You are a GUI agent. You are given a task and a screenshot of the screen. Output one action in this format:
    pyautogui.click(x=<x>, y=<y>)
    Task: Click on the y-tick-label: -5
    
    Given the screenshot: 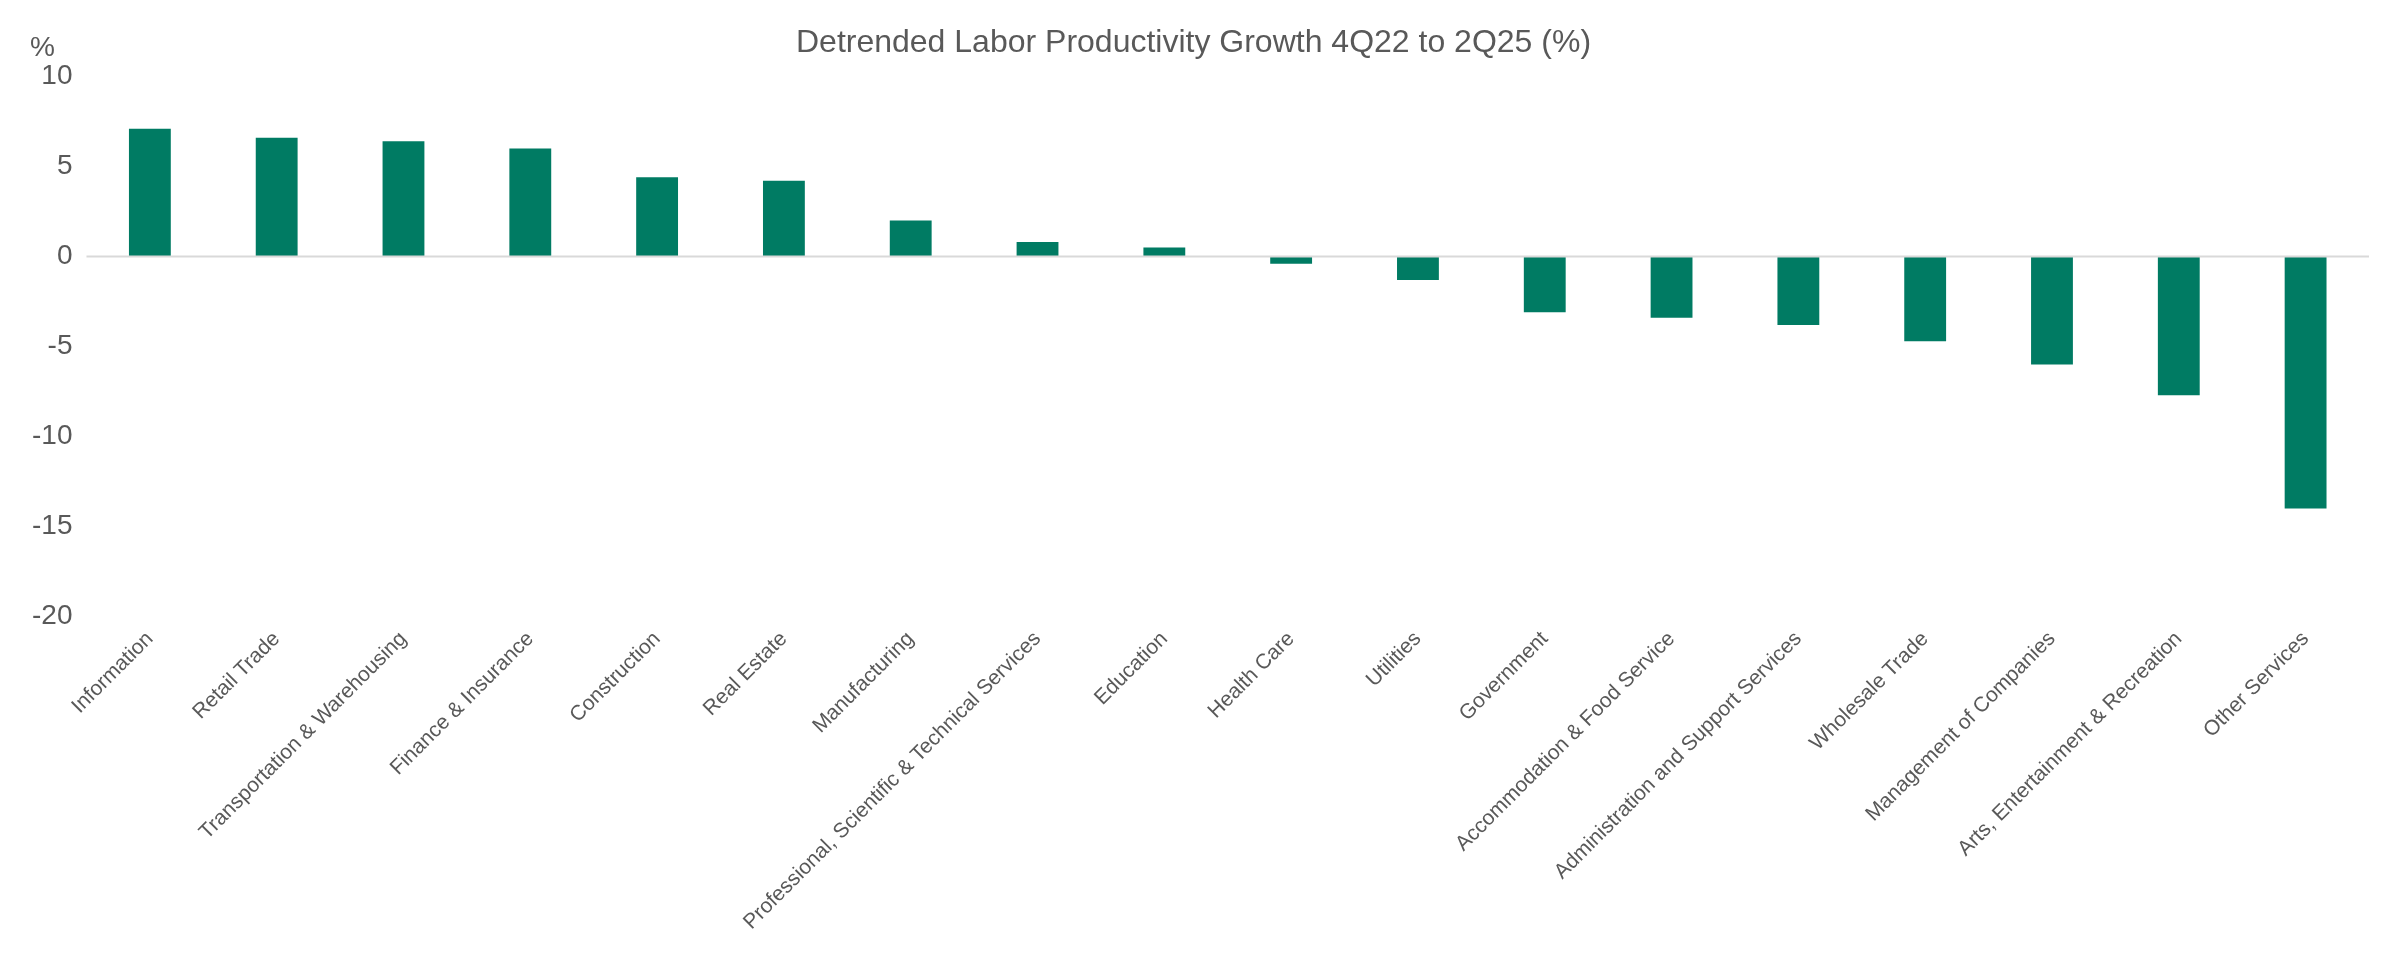 What is the action you would take?
    pyautogui.click(x=60, y=345)
    